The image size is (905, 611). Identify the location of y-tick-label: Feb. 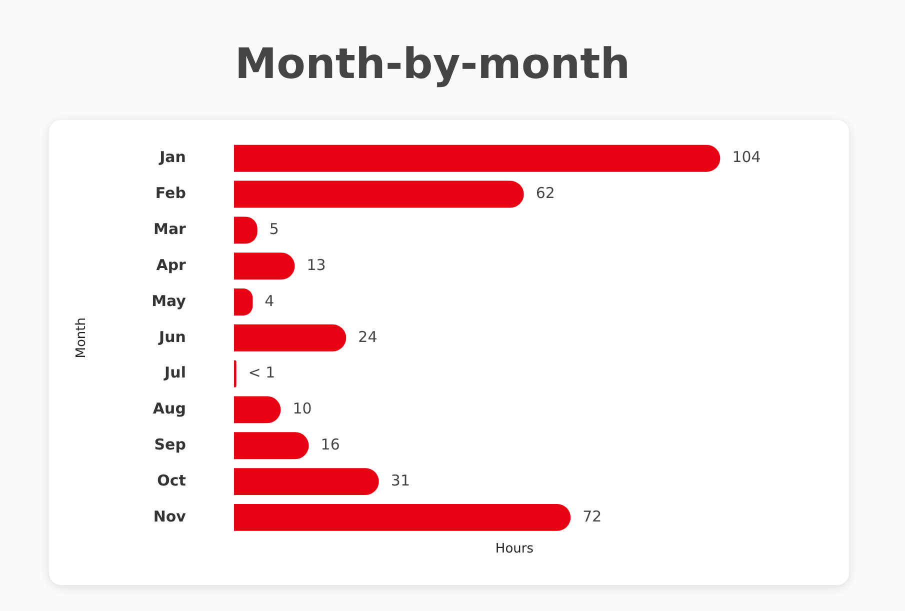
(170, 193).